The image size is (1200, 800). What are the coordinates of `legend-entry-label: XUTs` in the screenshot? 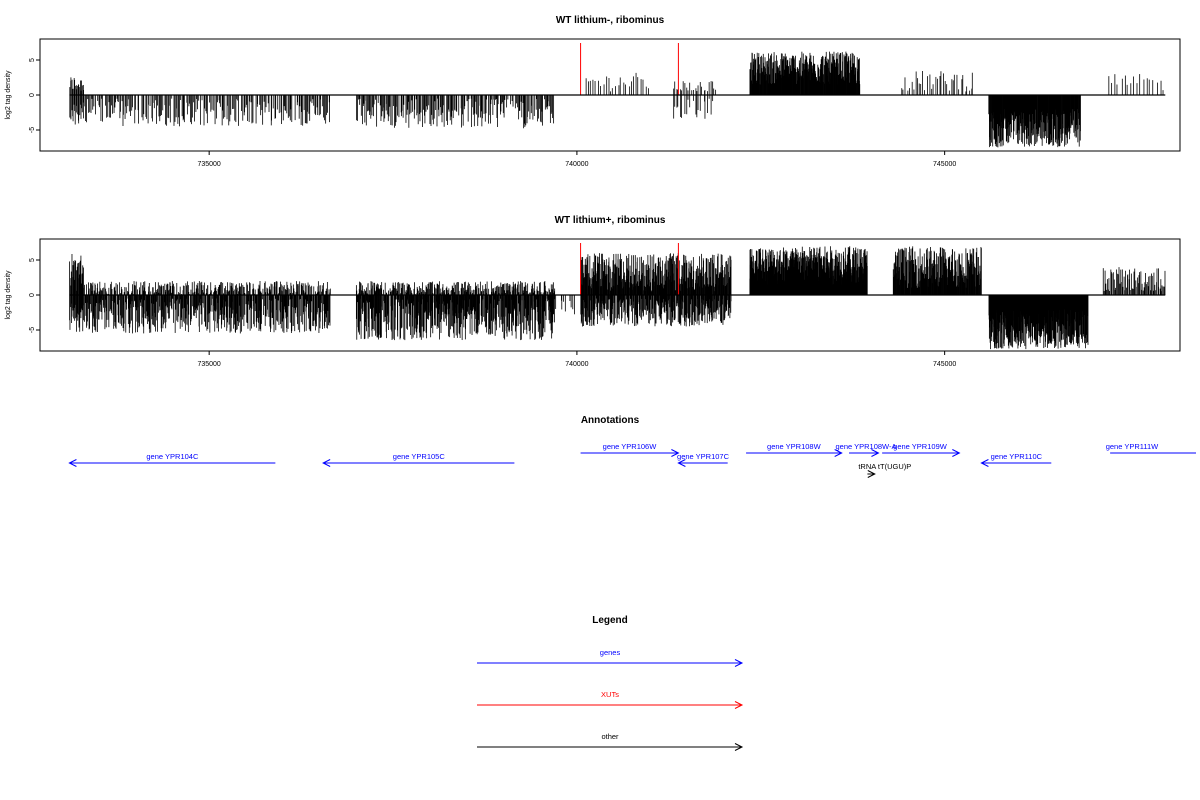 It's located at (610, 694).